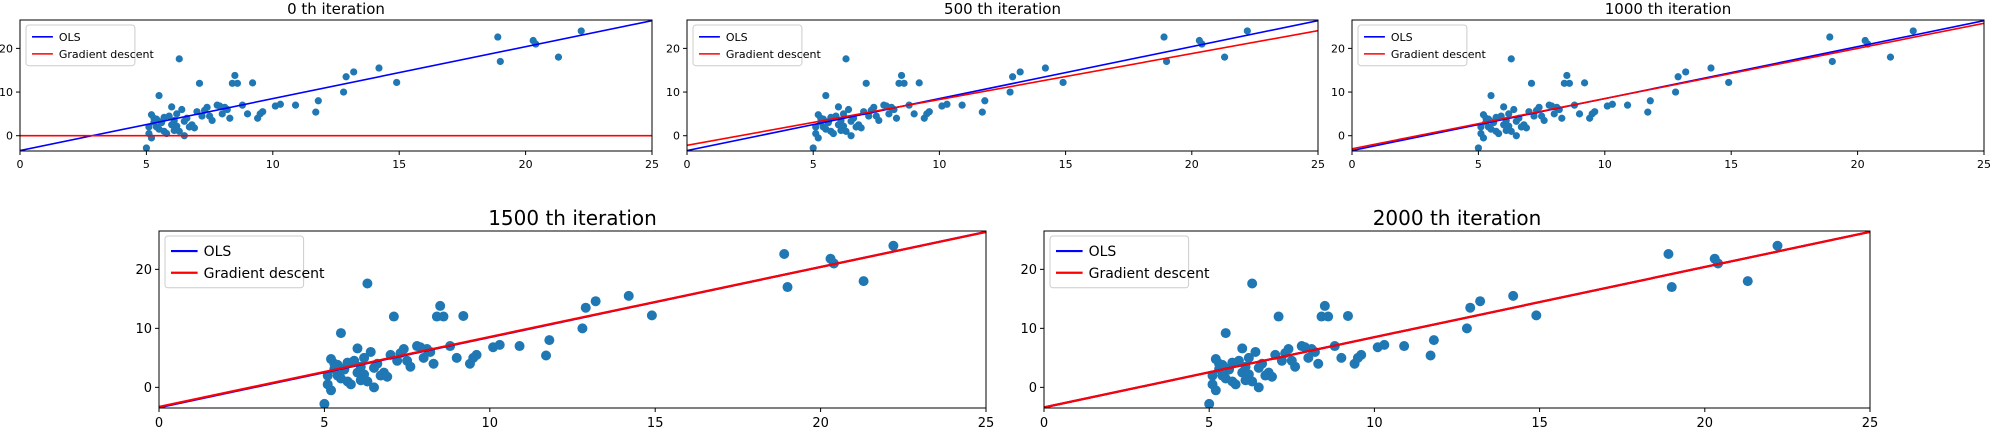 The height and width of the screenshot is (445, 2000). Describe the element at coordinates (1705, 423) in the screenshot. I see `x-tick-label: 20` at that location.